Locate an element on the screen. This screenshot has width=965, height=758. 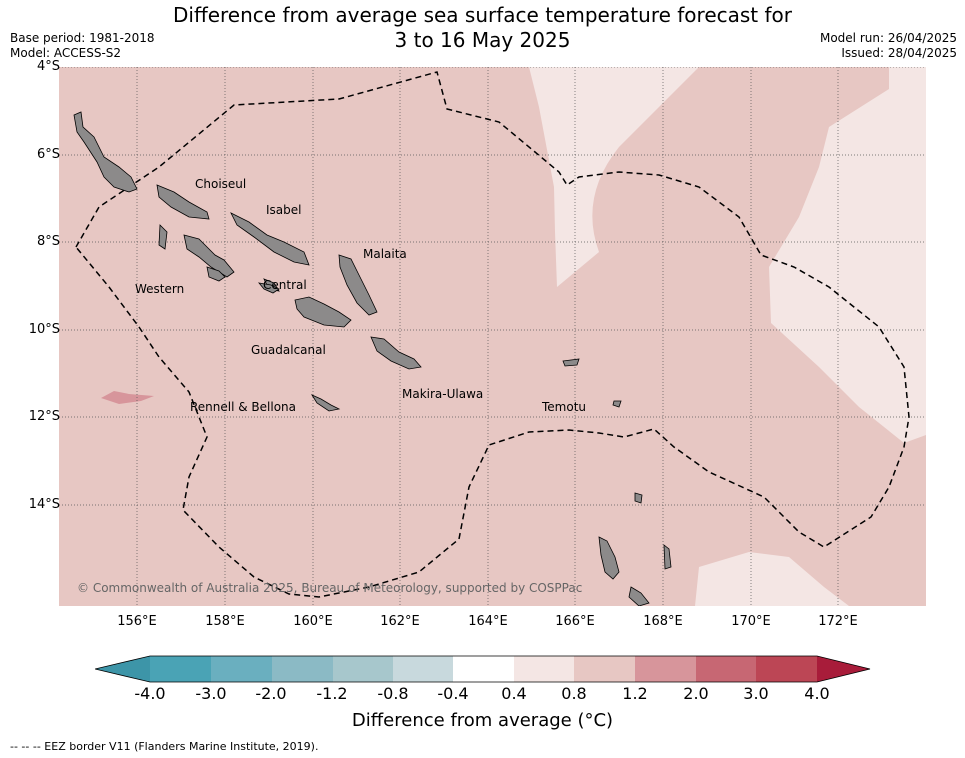
lon-label: 162°E is located at coordinates (400, 621).